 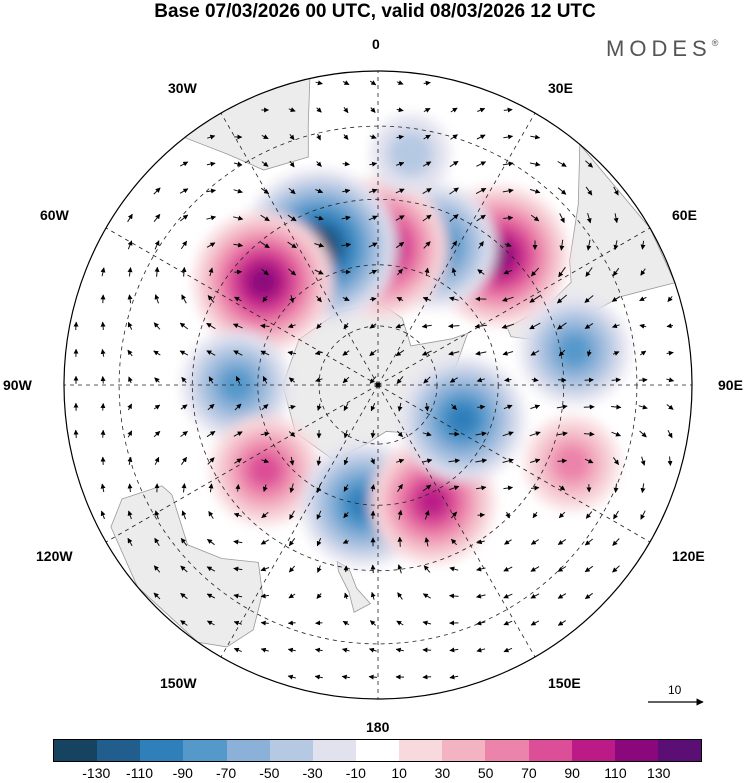 What do you see at coordinates (572, 773) in the screenshot?
I see `colorbar-label: 90` at bounding box center [572, 773].